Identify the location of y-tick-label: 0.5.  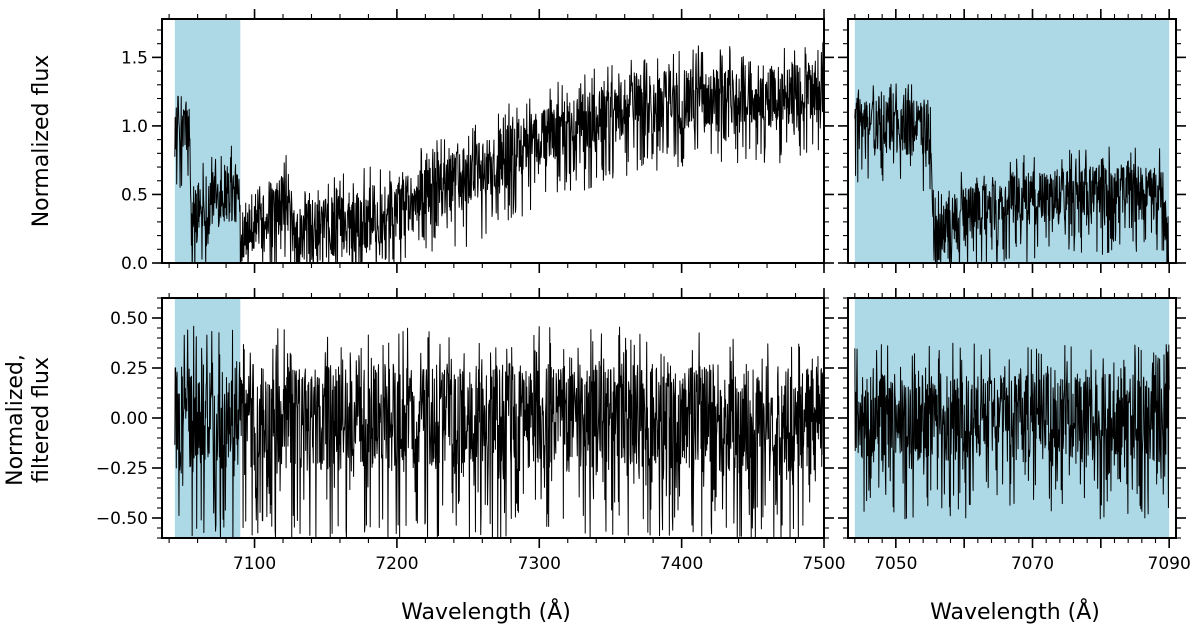
(134, 195).